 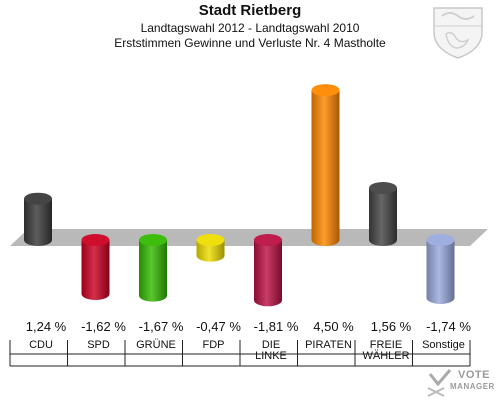 What do you see at coordinates (46, 326) in the screenshot?
I see `value-label: 1,24 %` at bounding box center [46, 326].